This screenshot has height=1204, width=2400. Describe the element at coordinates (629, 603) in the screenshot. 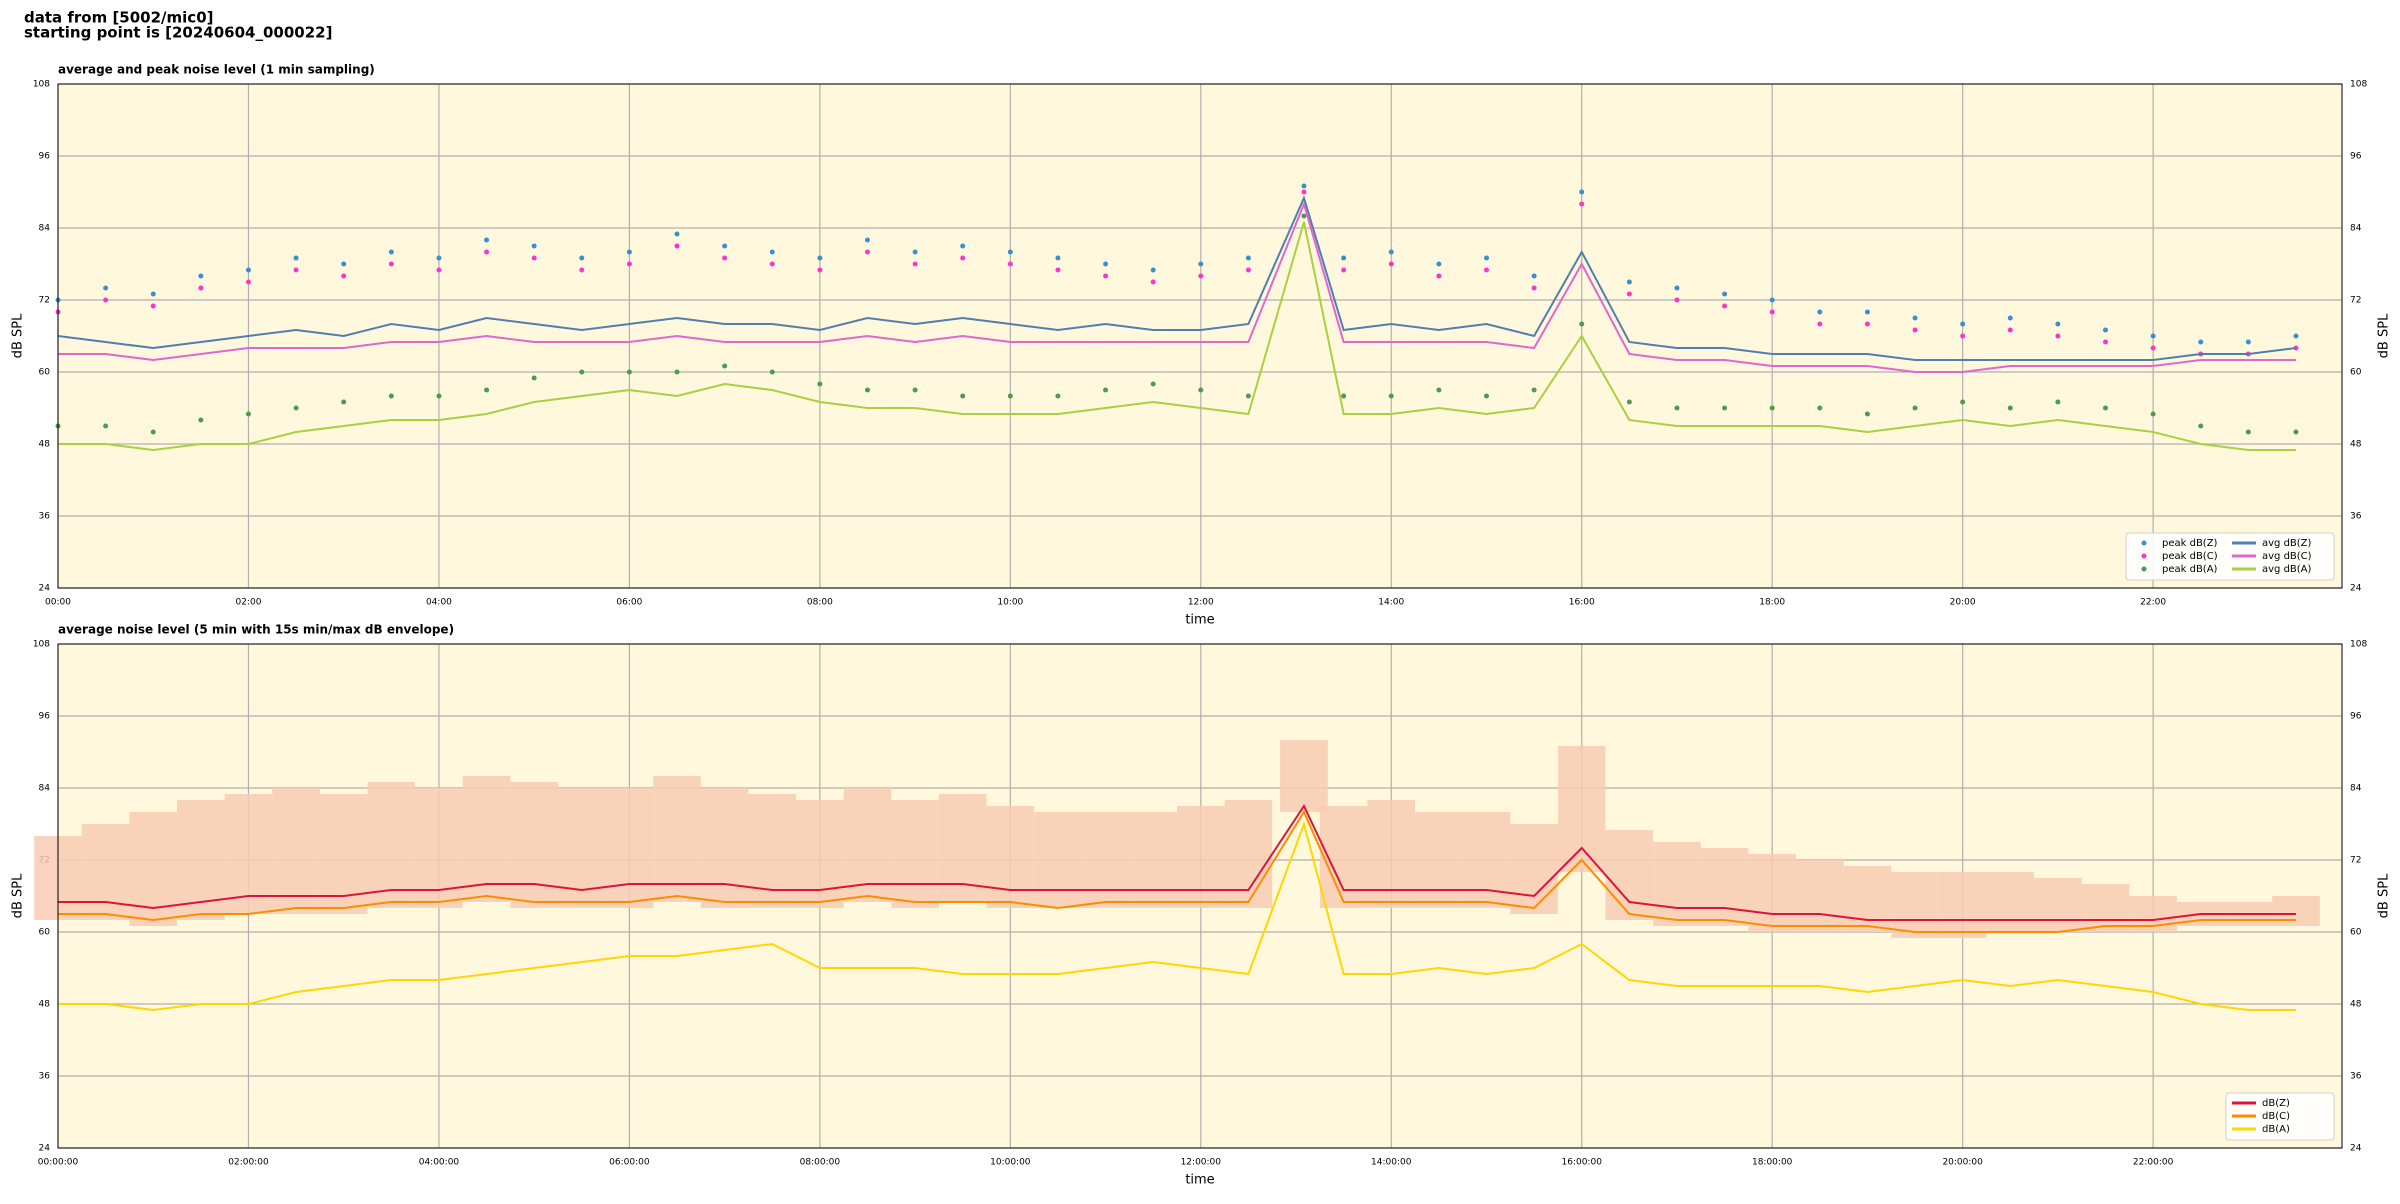

I see `x-tick-label: 06:00` at that location.